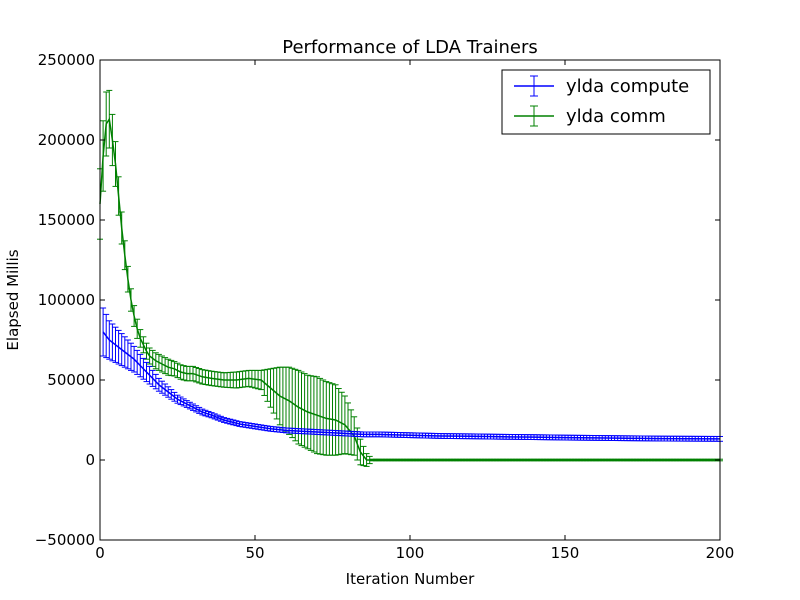  Describe the element at coordinates (66, 60) in the screenshot. I see `y-tick-label: 250000` at that location.